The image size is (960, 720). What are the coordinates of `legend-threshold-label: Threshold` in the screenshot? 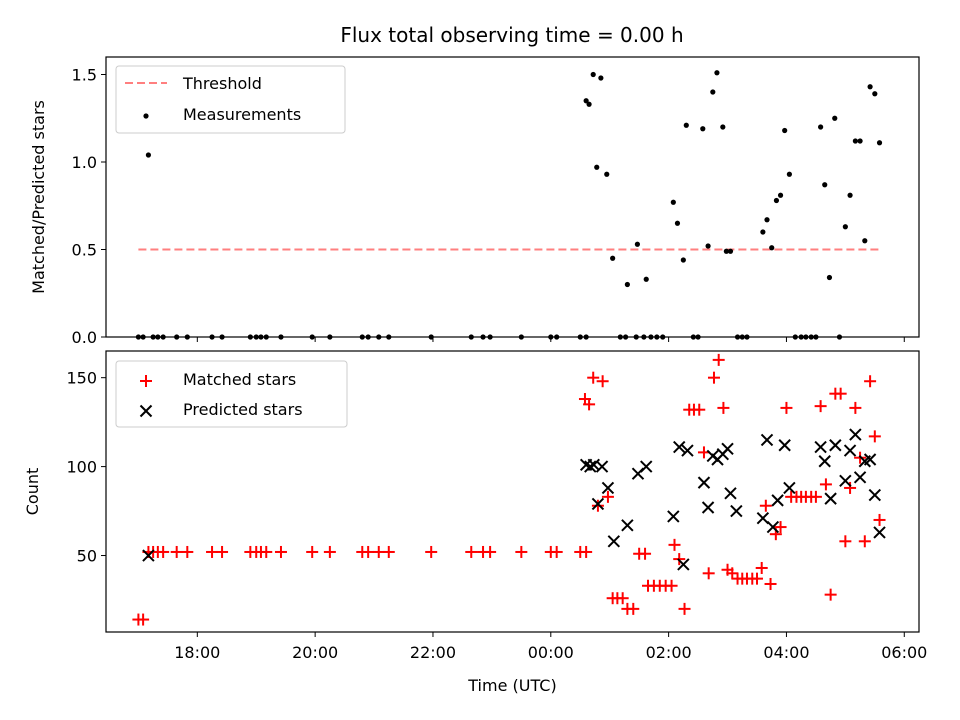 It's located at (222, 83).